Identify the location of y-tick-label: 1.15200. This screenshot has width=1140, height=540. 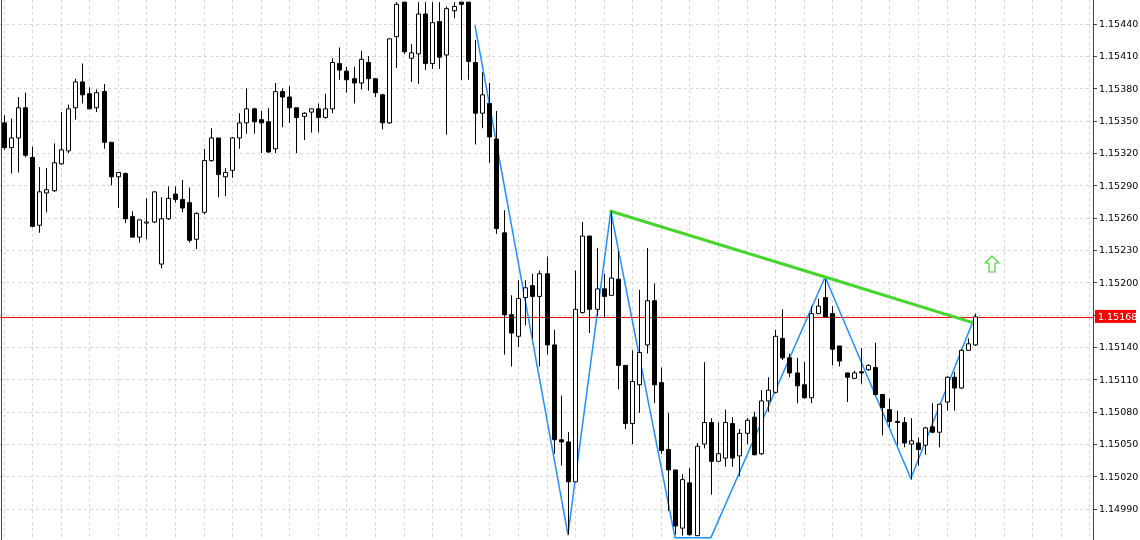
(1119, 282).